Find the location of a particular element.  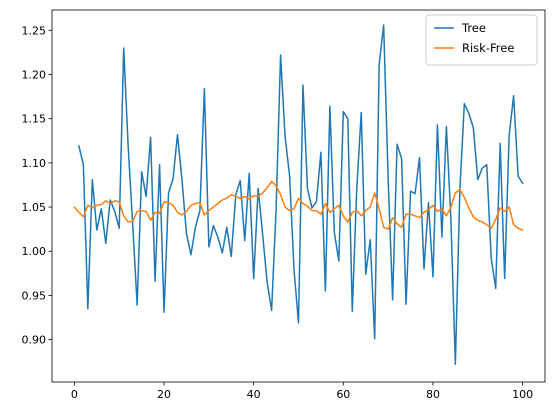

x-tick-label: 80 is located at coordinates (433, 394).